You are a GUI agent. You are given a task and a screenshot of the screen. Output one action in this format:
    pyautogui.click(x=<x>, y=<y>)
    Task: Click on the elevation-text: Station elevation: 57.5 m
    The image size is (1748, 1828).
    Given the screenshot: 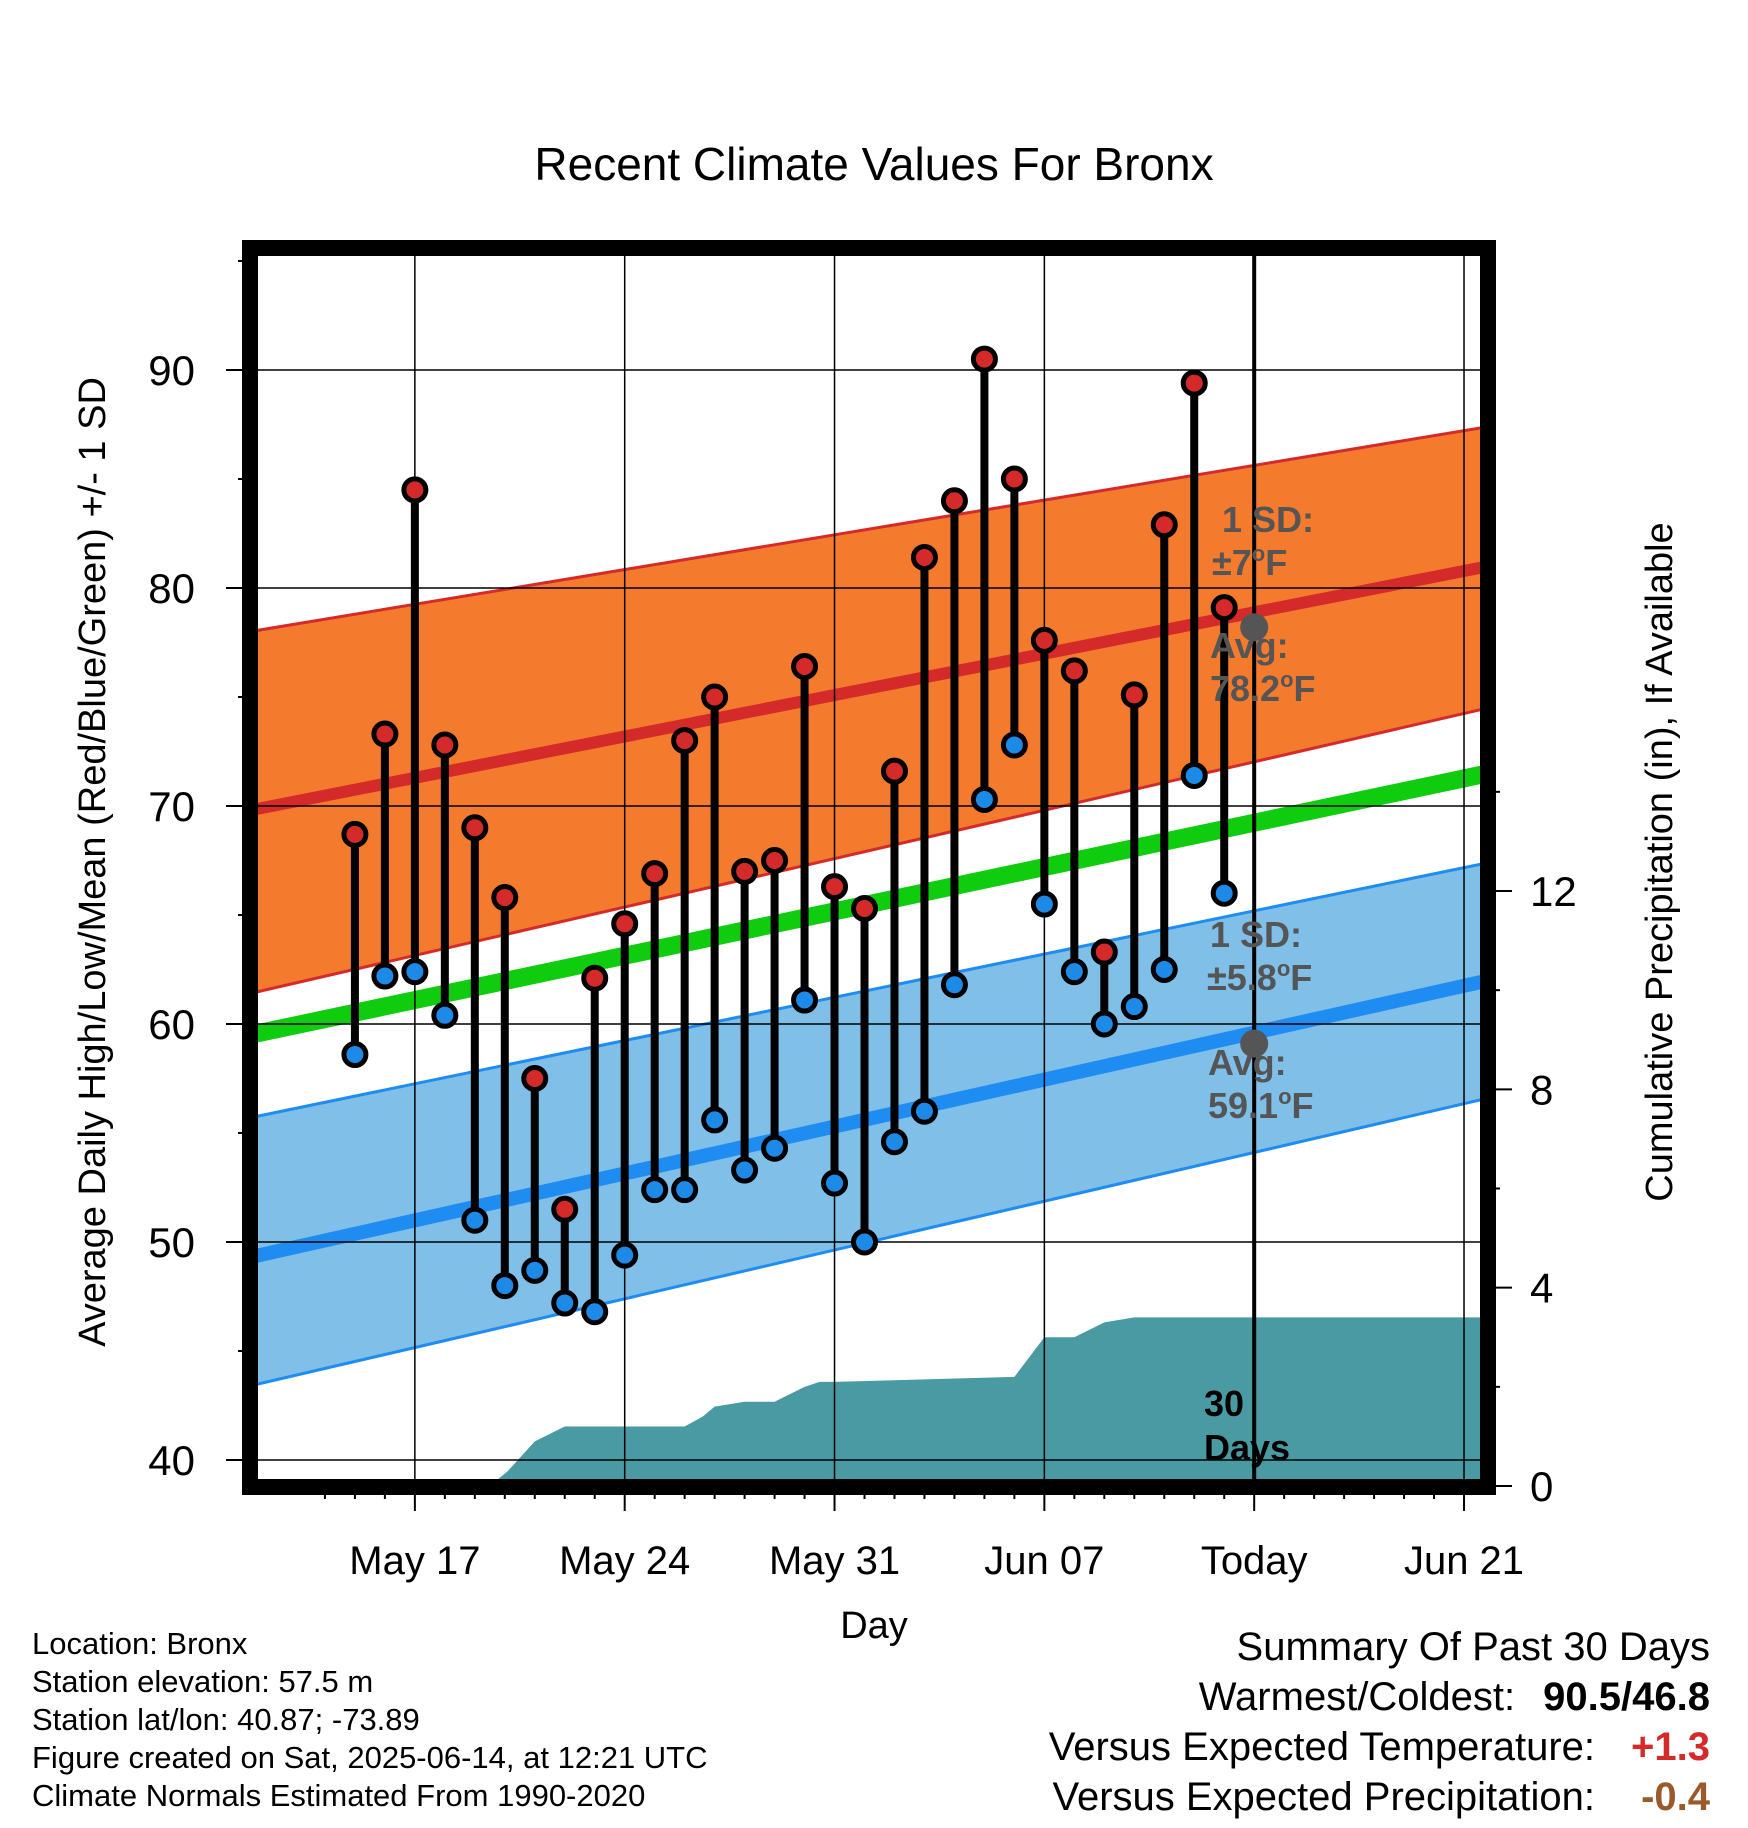 What is the action you would take?
    pyautogui.click(x=203, y=1681)
    